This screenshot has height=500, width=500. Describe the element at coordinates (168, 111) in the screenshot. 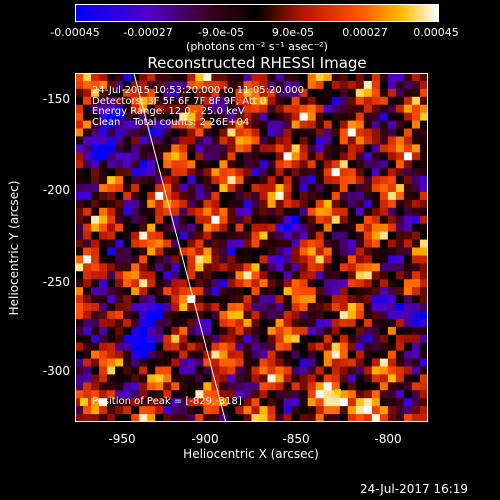

I see `annotation-line: Energy Range: 12.0 - 25.0 keV` at that location.